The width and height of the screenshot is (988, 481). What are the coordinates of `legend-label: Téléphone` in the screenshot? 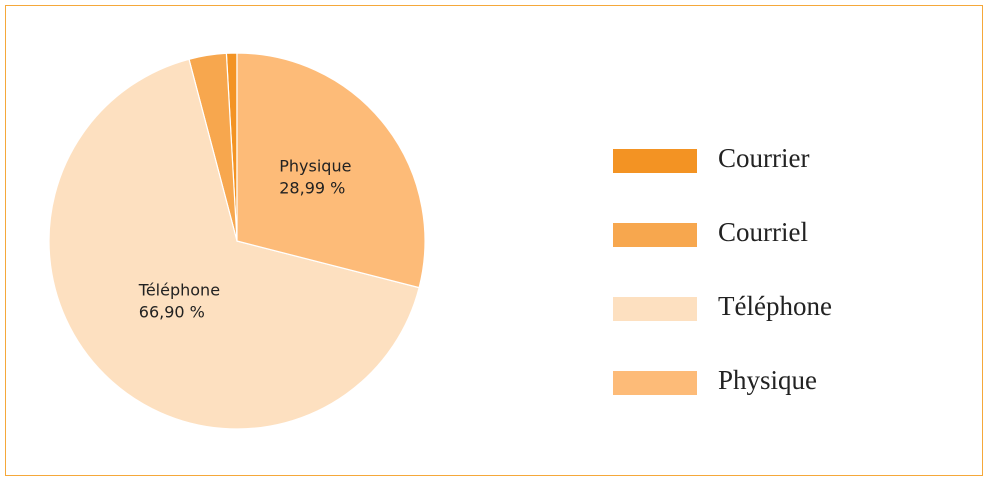 It's located at (775, 306).